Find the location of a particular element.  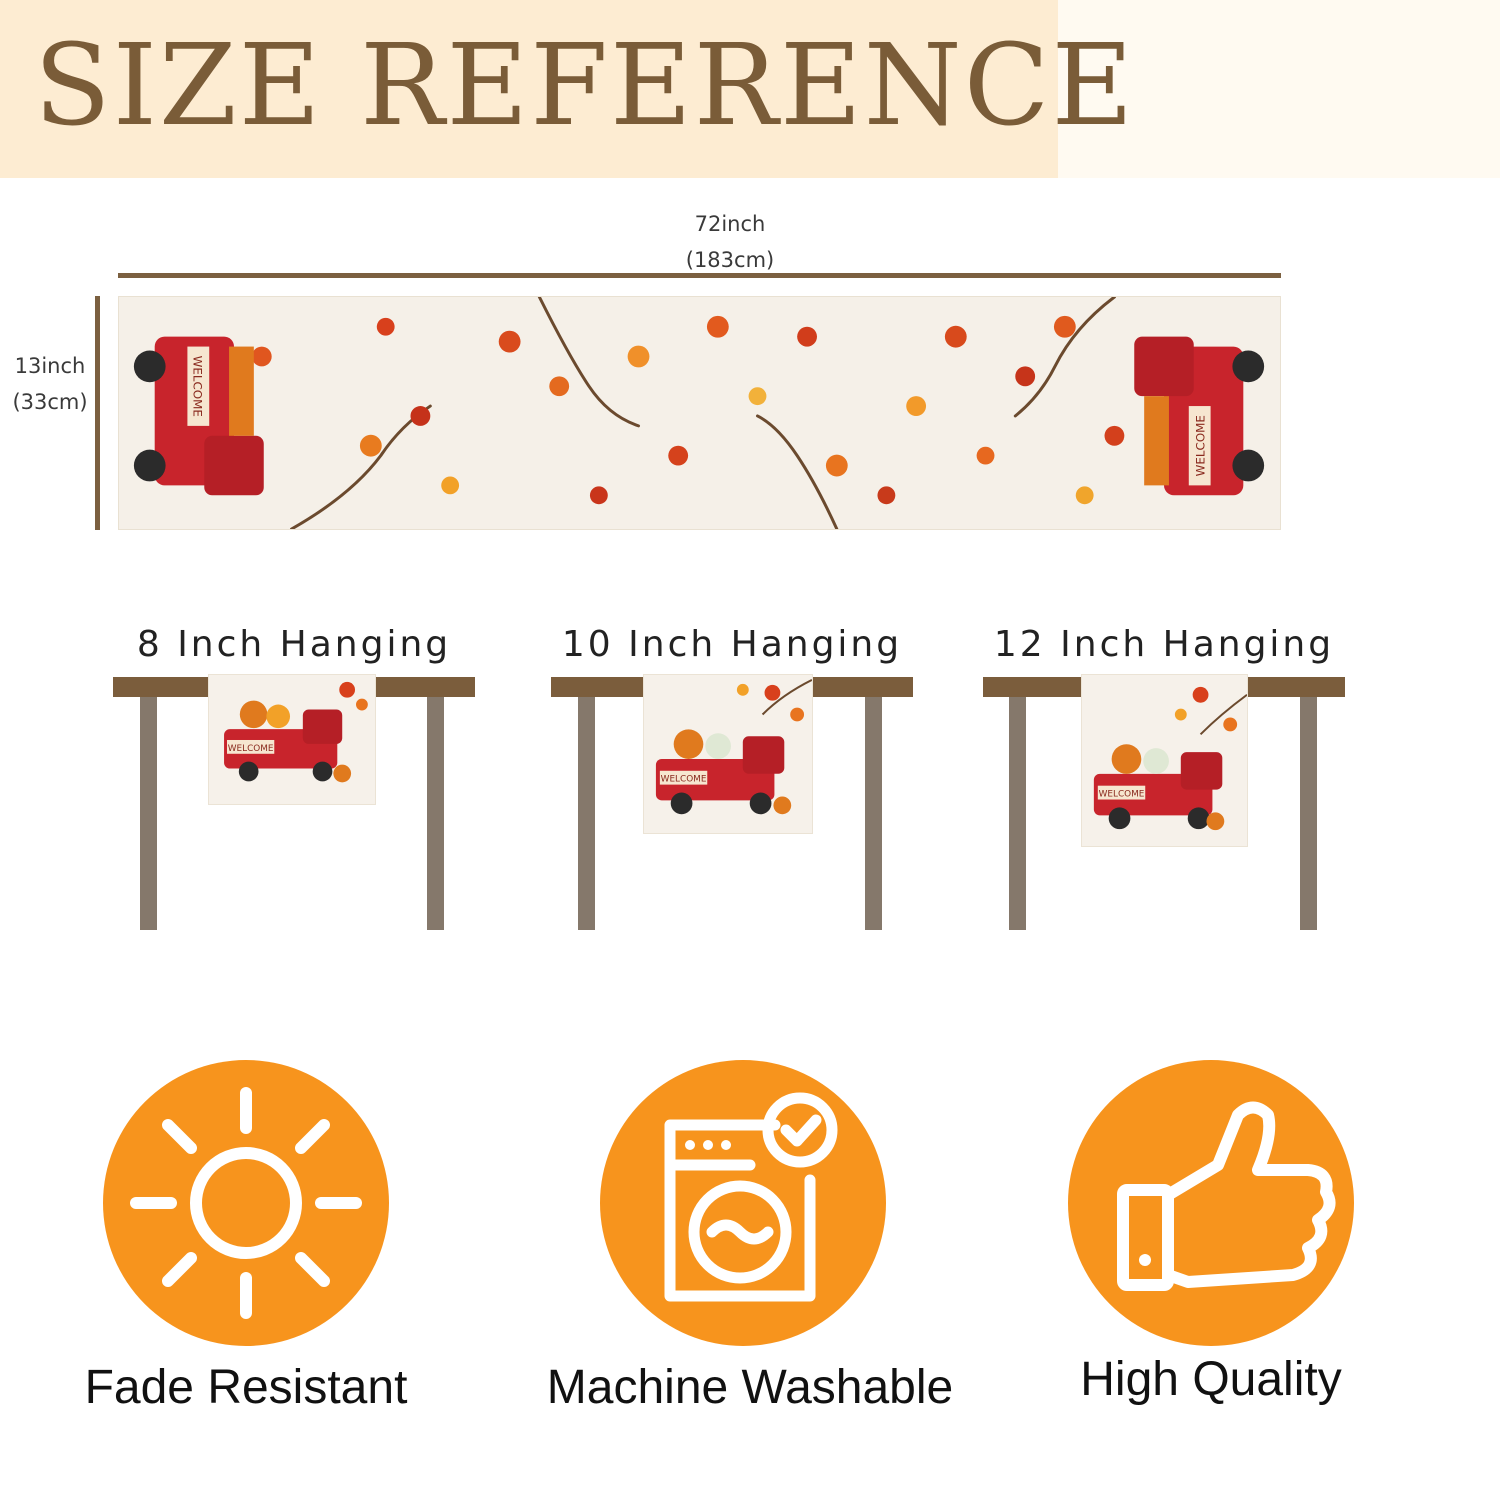

header-banner is located at coordinates (529, 89).